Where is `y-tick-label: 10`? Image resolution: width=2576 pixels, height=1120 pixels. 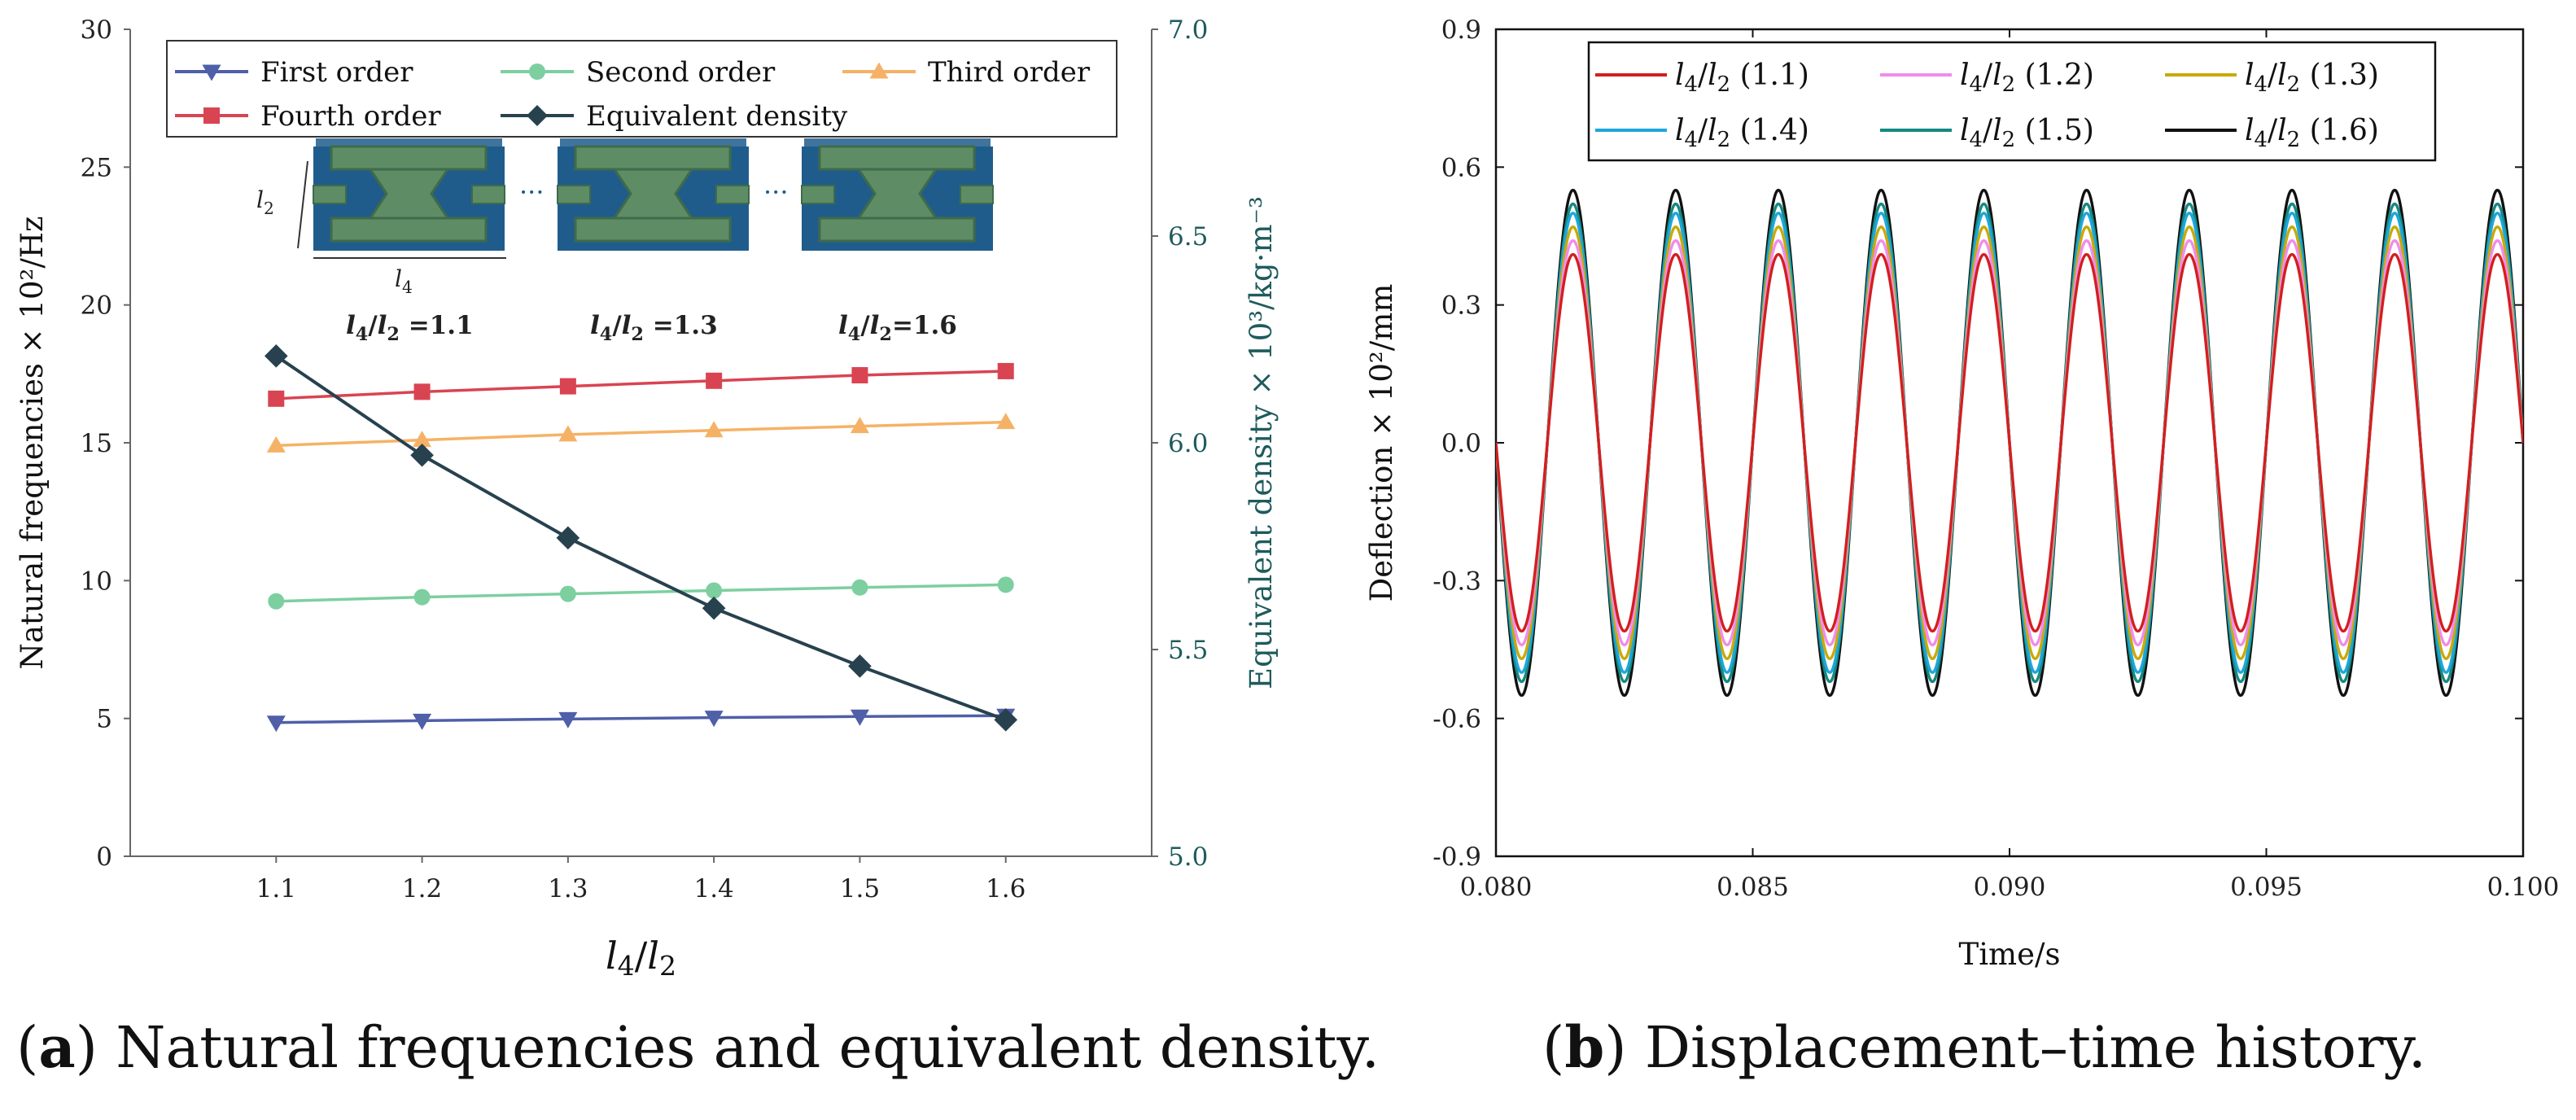
y-tick-label: 10 is located at coordinates (96, 581).